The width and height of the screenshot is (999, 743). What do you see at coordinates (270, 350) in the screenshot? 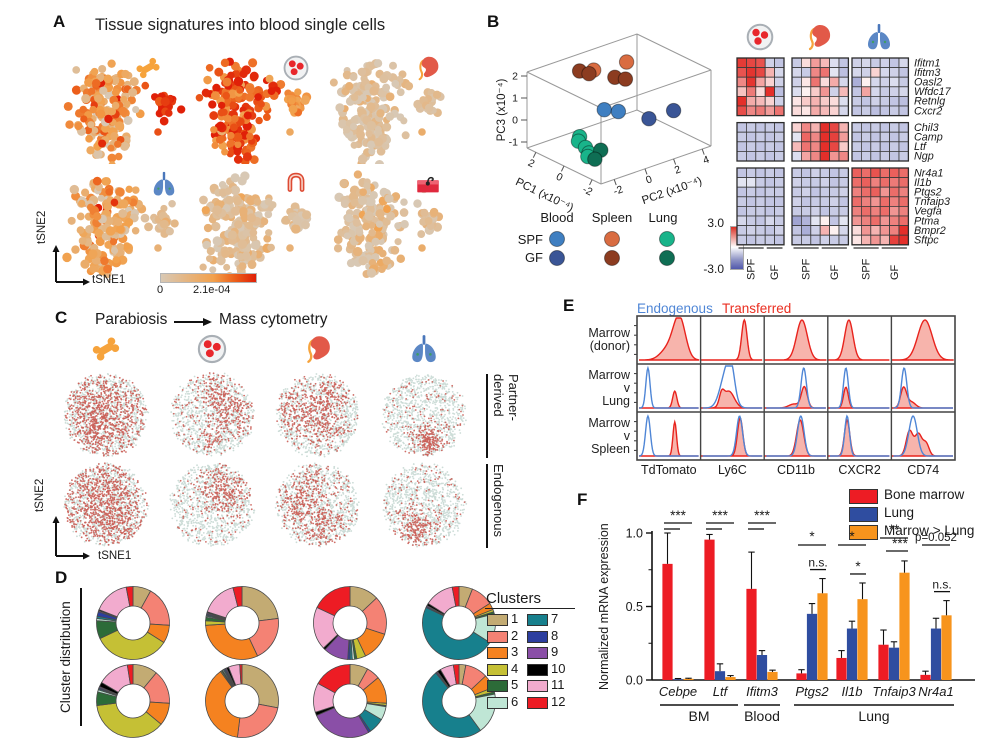
I see `panel-c-icons` at bounding box center [270, 350].